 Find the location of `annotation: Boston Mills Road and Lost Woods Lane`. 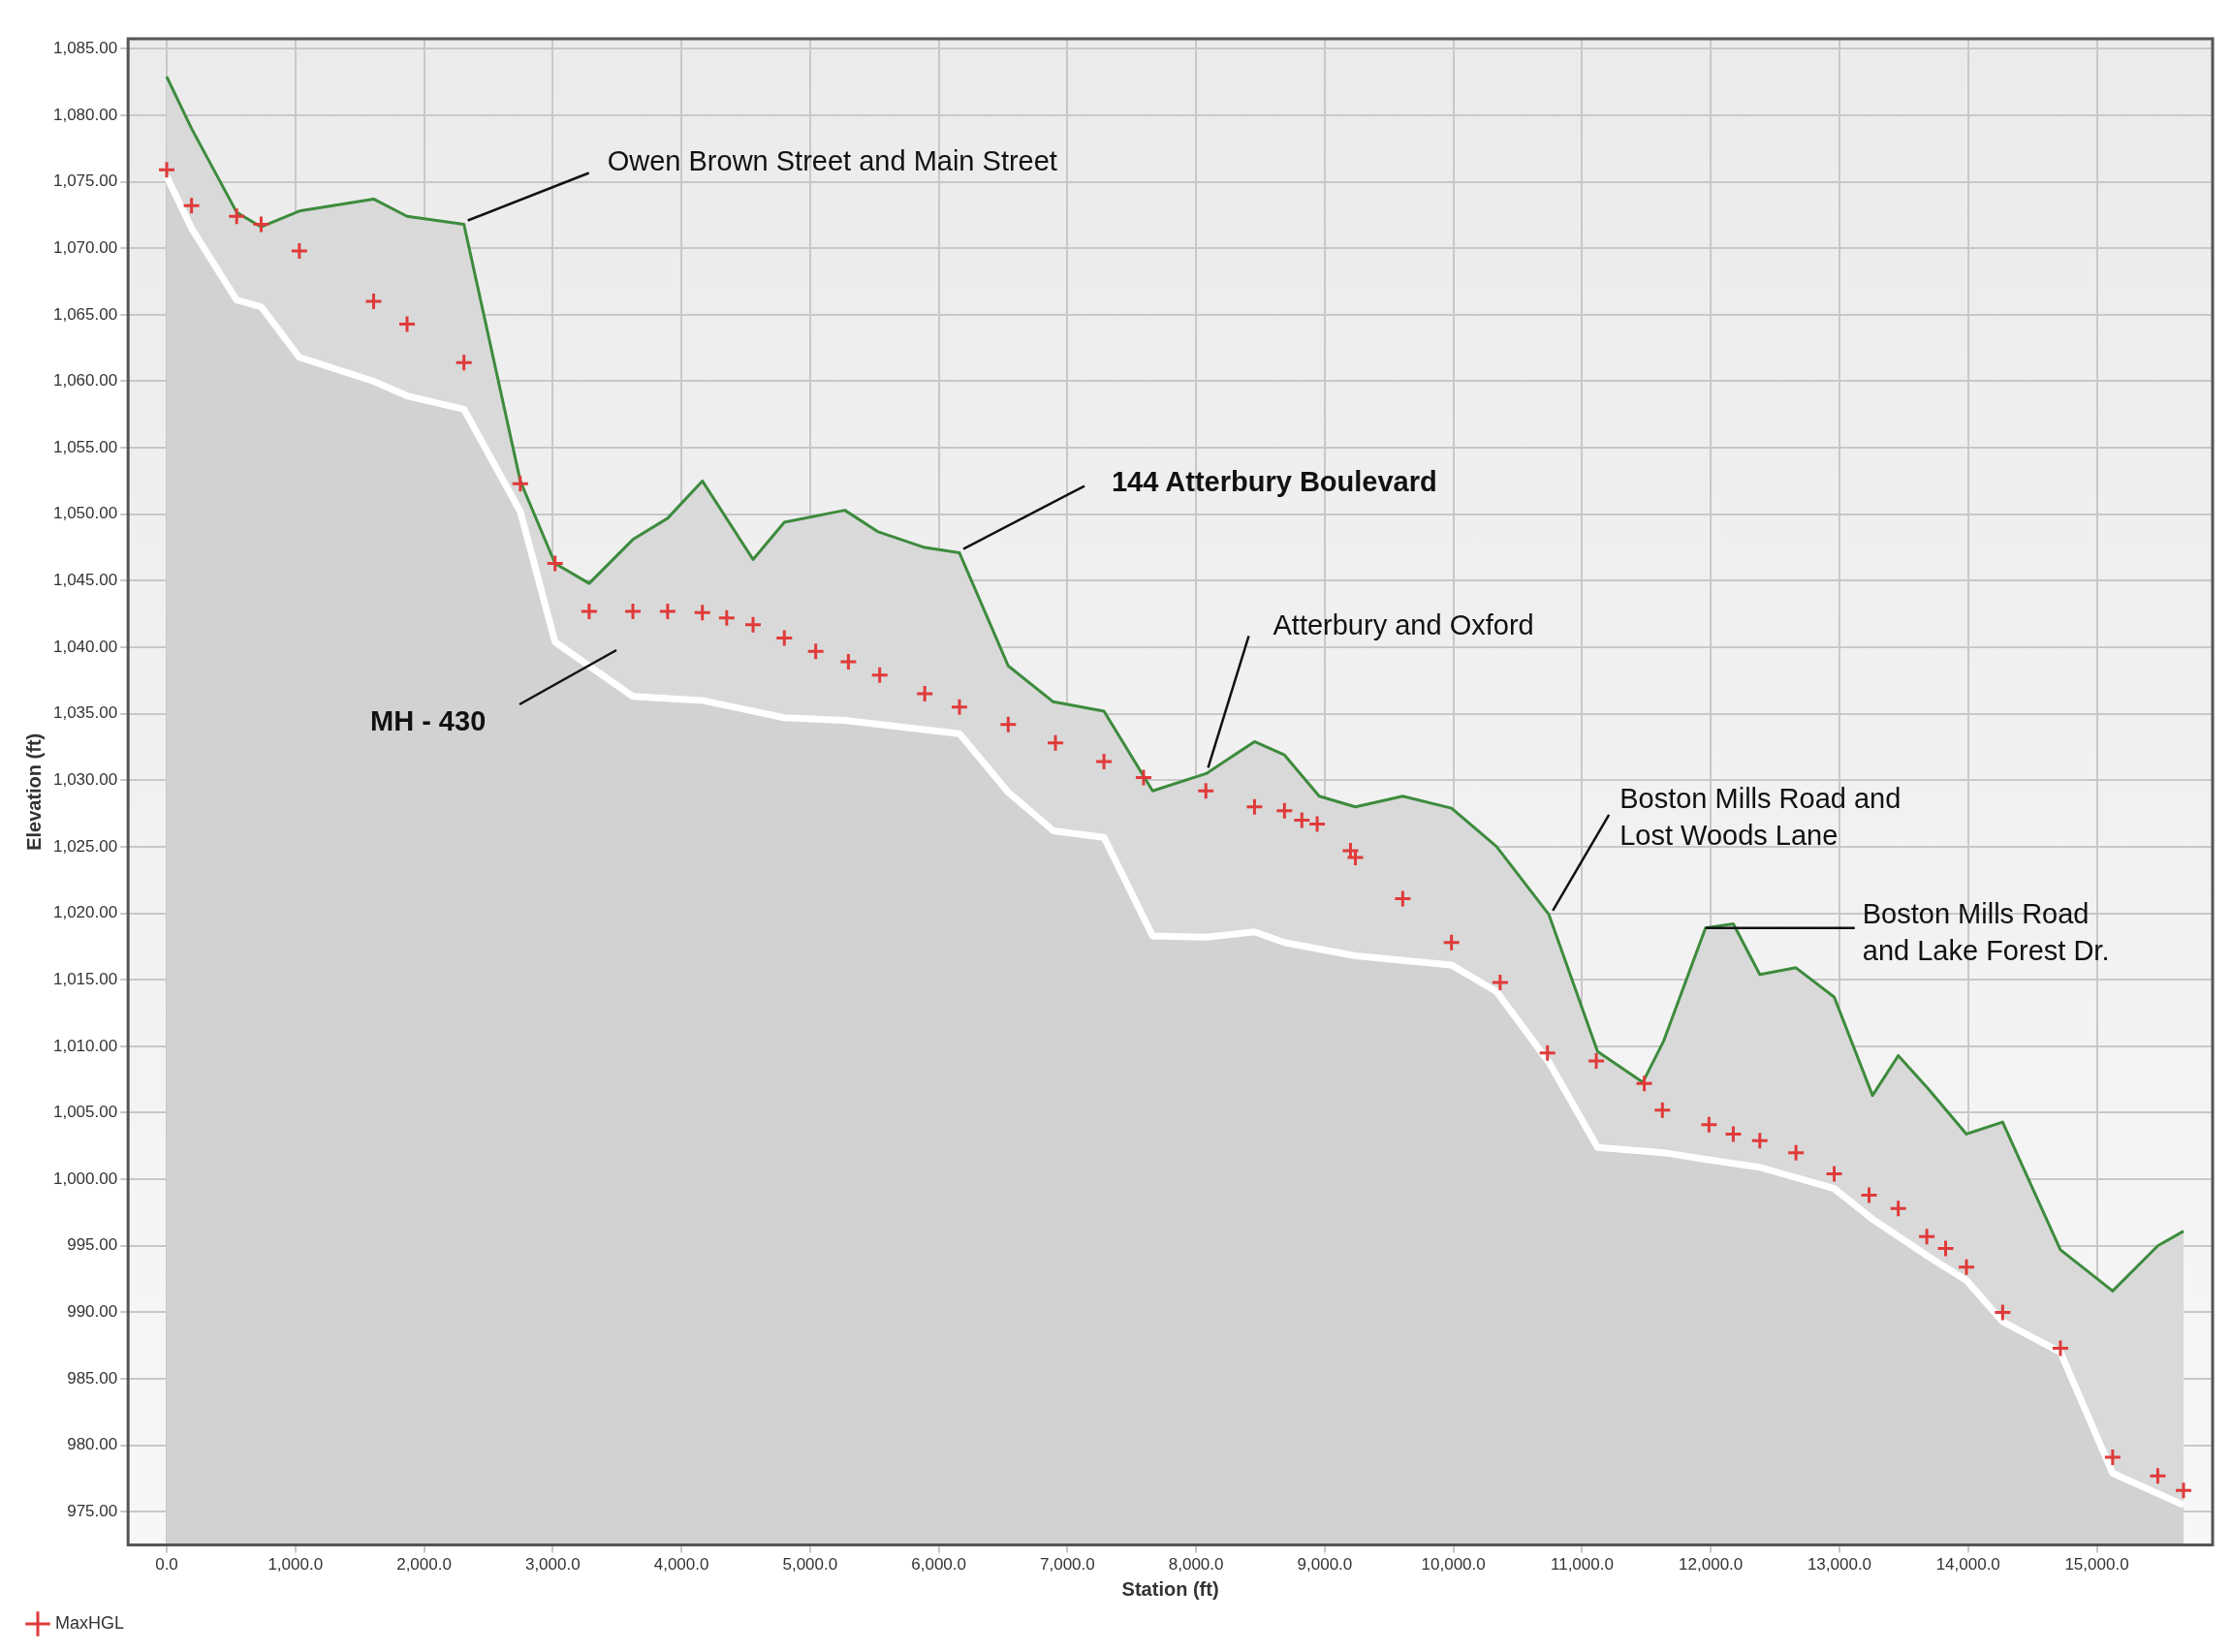

annotation: Boston Mills Road and Lost Woods Lane is located at coordinates (1760, 816).